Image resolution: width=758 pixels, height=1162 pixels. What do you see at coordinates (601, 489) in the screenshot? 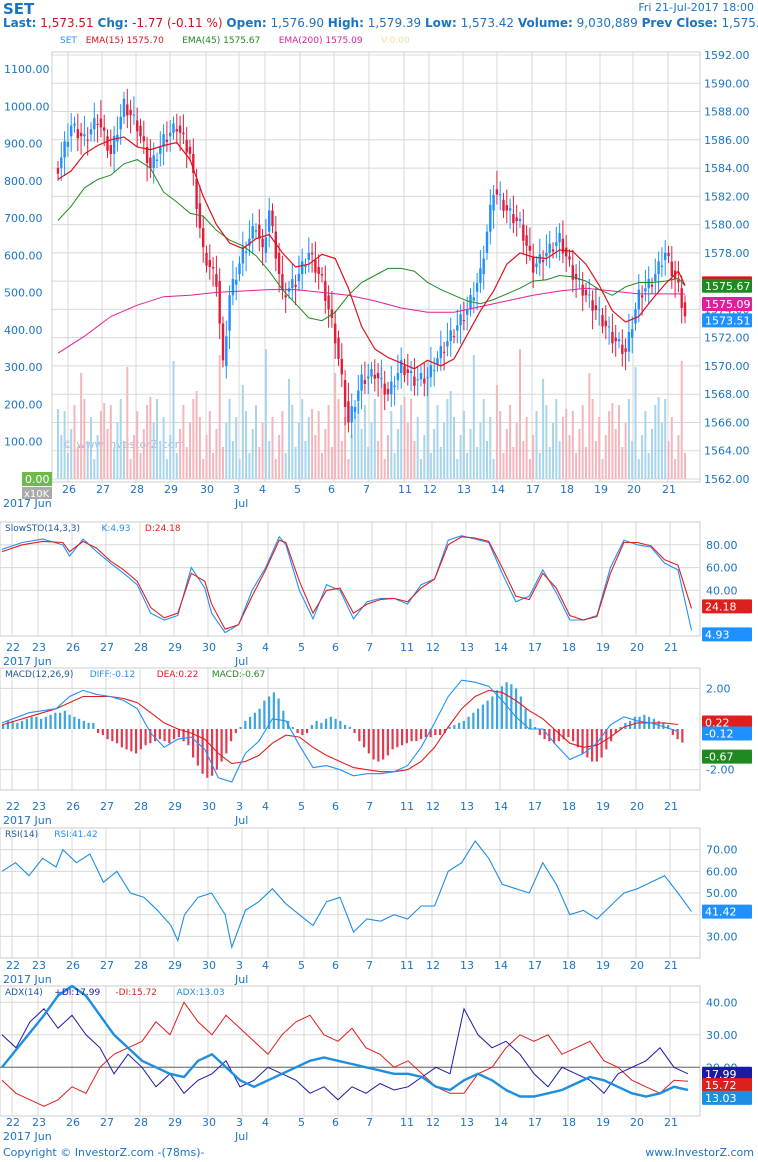
I see `price-xlabel-16: 19` at bounding box center [601, 489].